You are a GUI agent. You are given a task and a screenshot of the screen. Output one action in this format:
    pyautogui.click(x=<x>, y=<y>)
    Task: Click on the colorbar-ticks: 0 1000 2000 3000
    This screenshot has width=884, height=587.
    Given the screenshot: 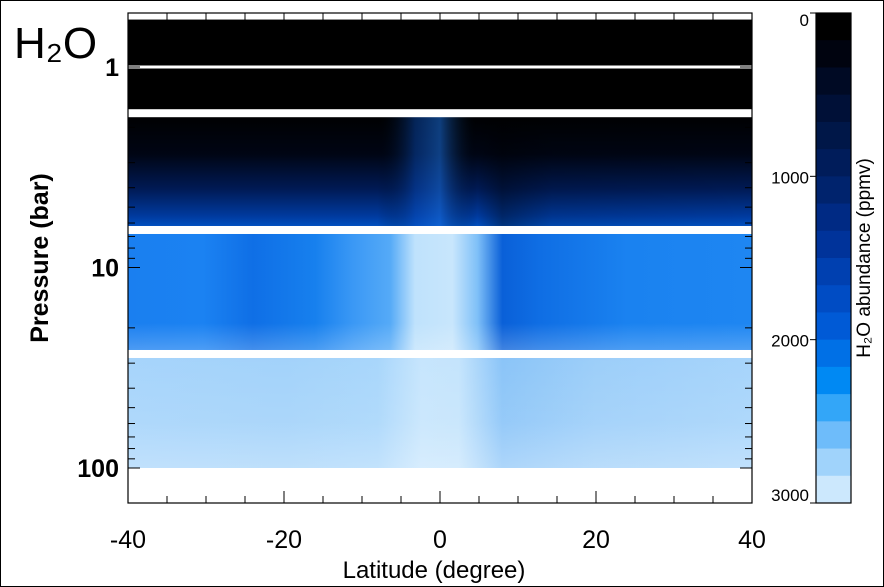 What is the action you would take?
    pyautogui.click(x=793, y=258)
    